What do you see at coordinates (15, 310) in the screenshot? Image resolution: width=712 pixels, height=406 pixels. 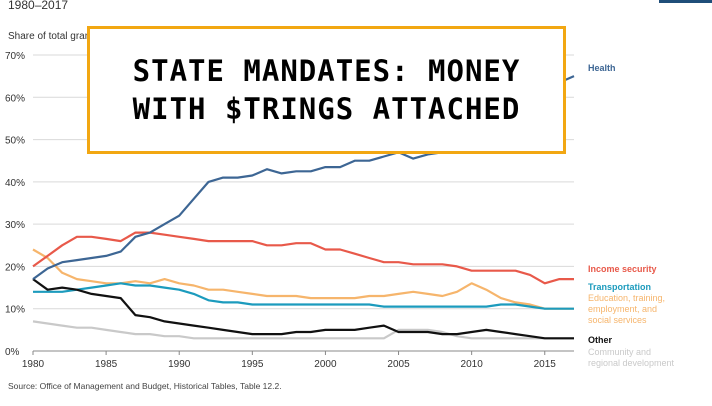 I see `y-tick-label: 10%` at bounding box center [15, 310].